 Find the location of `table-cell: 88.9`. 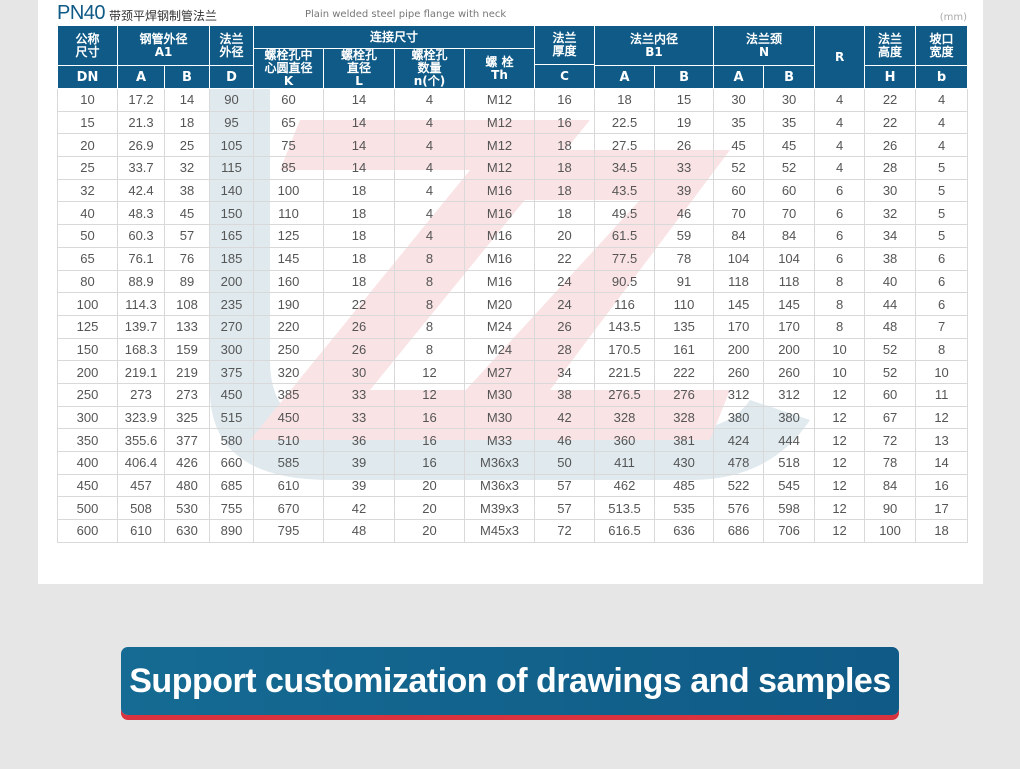

table-cell: 88.9 is located at coordinates (141, 281).